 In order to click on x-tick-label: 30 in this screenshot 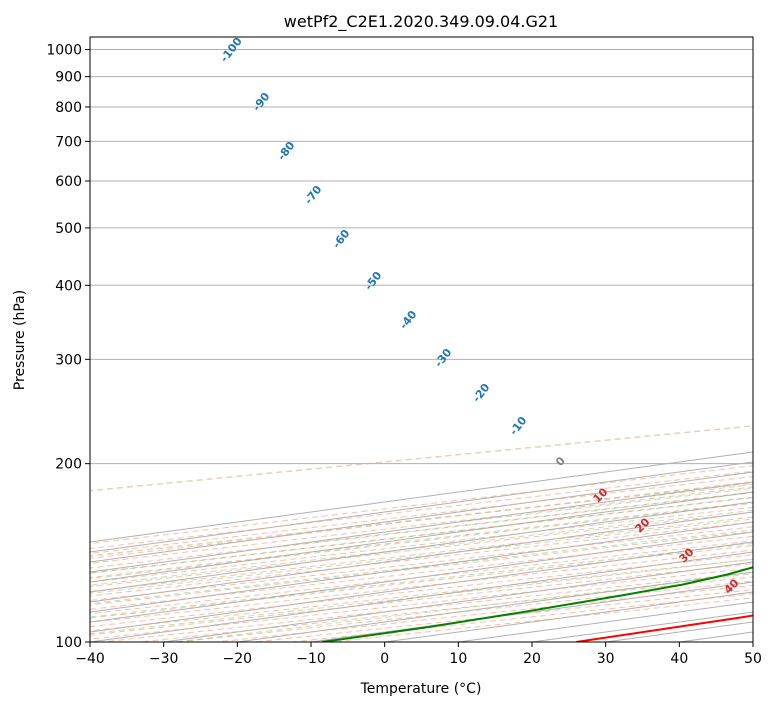, I will do `click(606, 659)`.